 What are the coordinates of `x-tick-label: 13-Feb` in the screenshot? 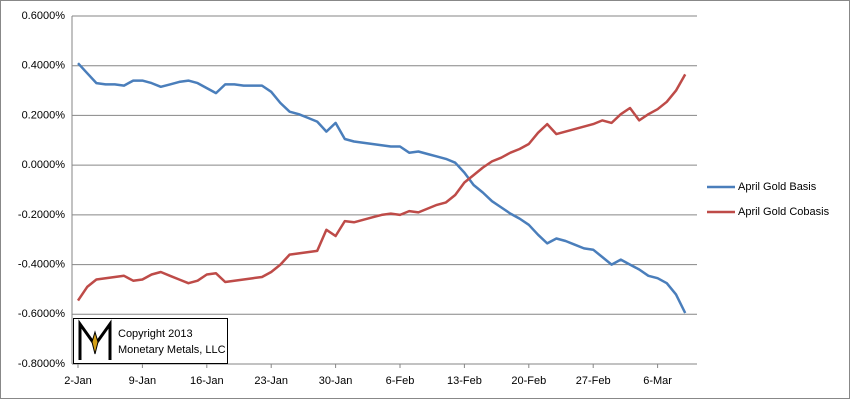 It's located at (464, 381).